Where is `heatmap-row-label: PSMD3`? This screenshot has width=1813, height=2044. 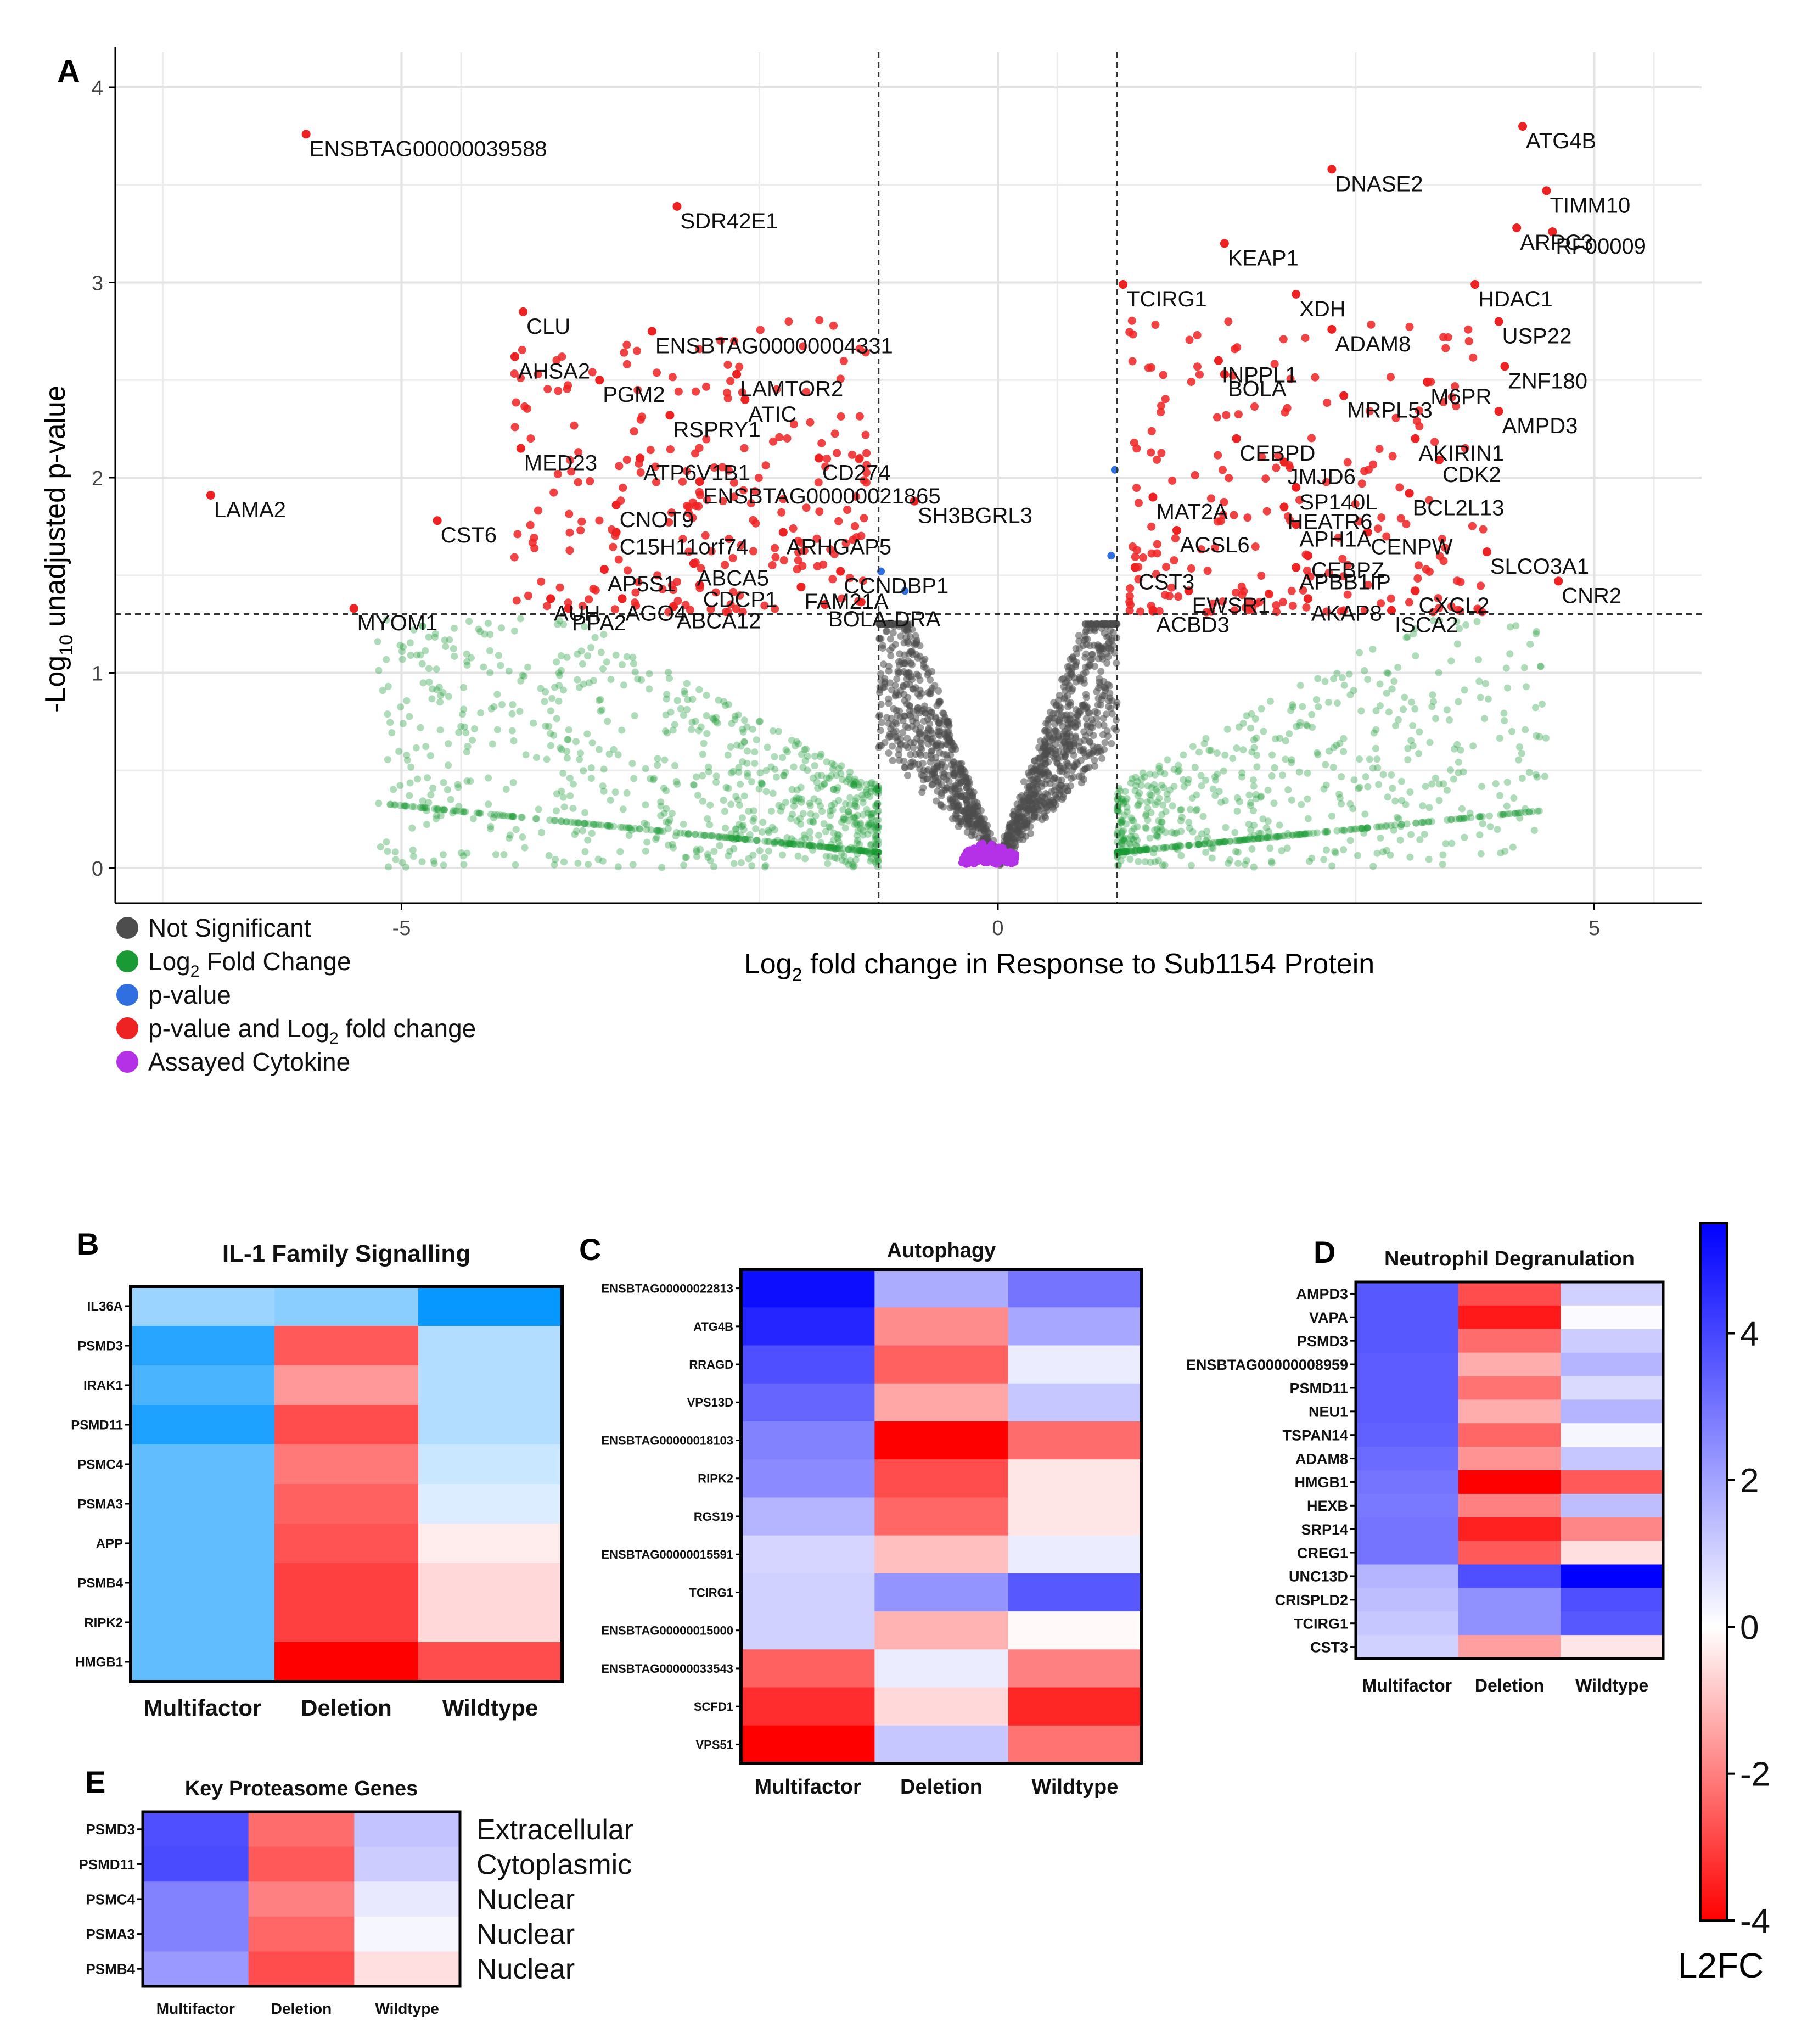
heatmap-row-label: PSMD3 is located at coordinates (1322, 1341).